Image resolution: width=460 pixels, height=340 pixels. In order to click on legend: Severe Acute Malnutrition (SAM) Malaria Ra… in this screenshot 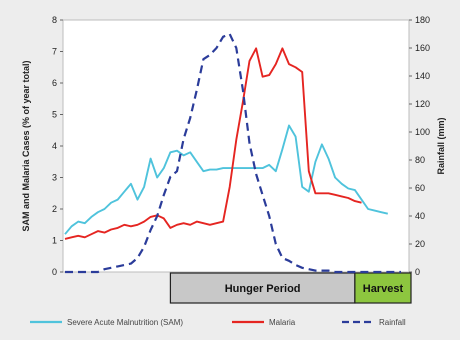, I will do `click(218, 322)`.